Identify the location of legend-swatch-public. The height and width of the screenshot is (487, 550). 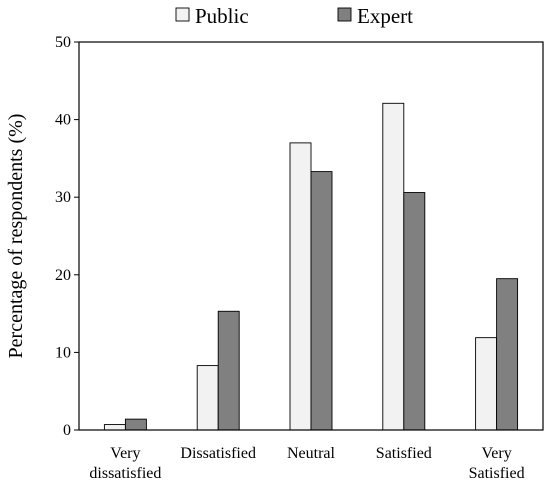
(182, 14).